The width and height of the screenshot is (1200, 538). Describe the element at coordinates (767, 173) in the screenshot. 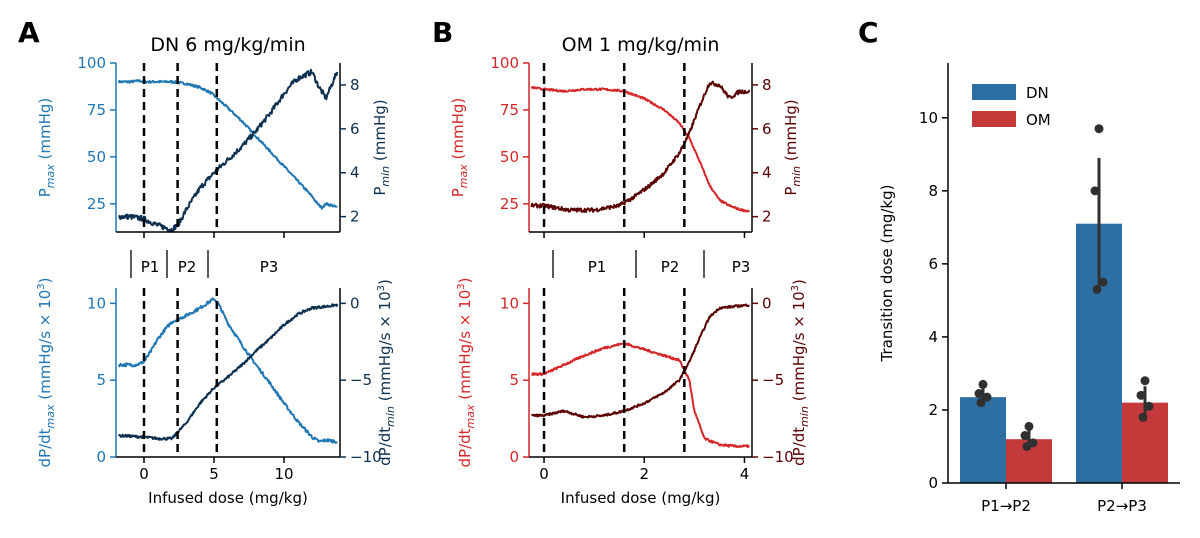

I see `b-top-ytick-right-label-1: 4` at that location.